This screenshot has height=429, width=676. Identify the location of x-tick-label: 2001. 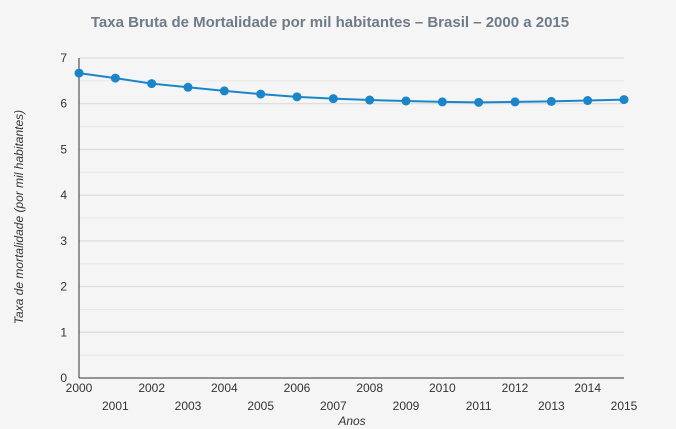
(115, 406).